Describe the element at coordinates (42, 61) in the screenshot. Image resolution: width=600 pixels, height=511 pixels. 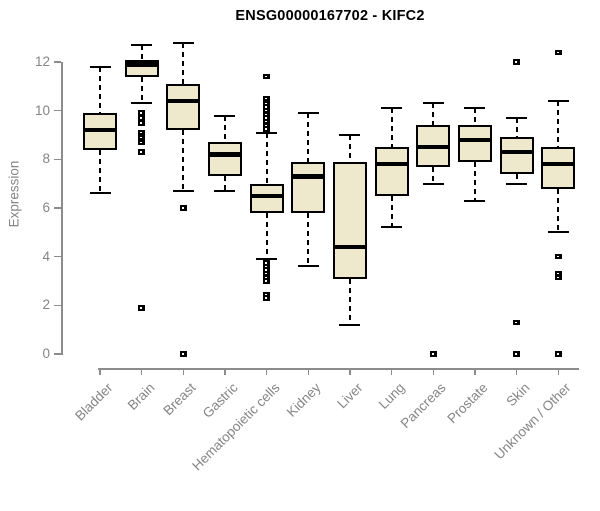
I see `y-tick-label: 12` at that location.